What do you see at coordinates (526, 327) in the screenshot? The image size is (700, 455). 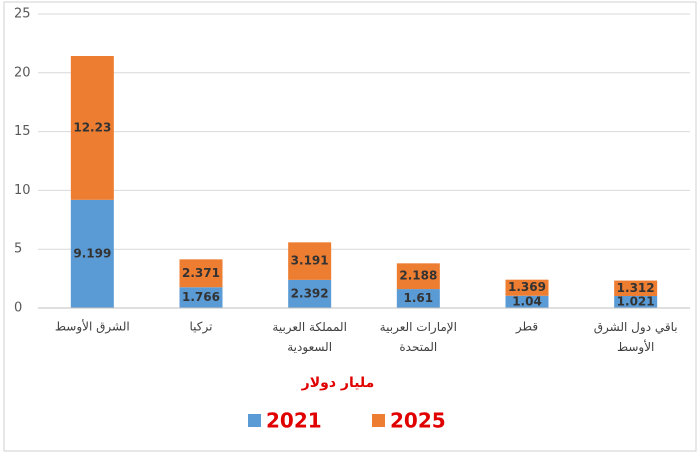 I see `x-tick-label: قطر` at bounding box center [526, 327].